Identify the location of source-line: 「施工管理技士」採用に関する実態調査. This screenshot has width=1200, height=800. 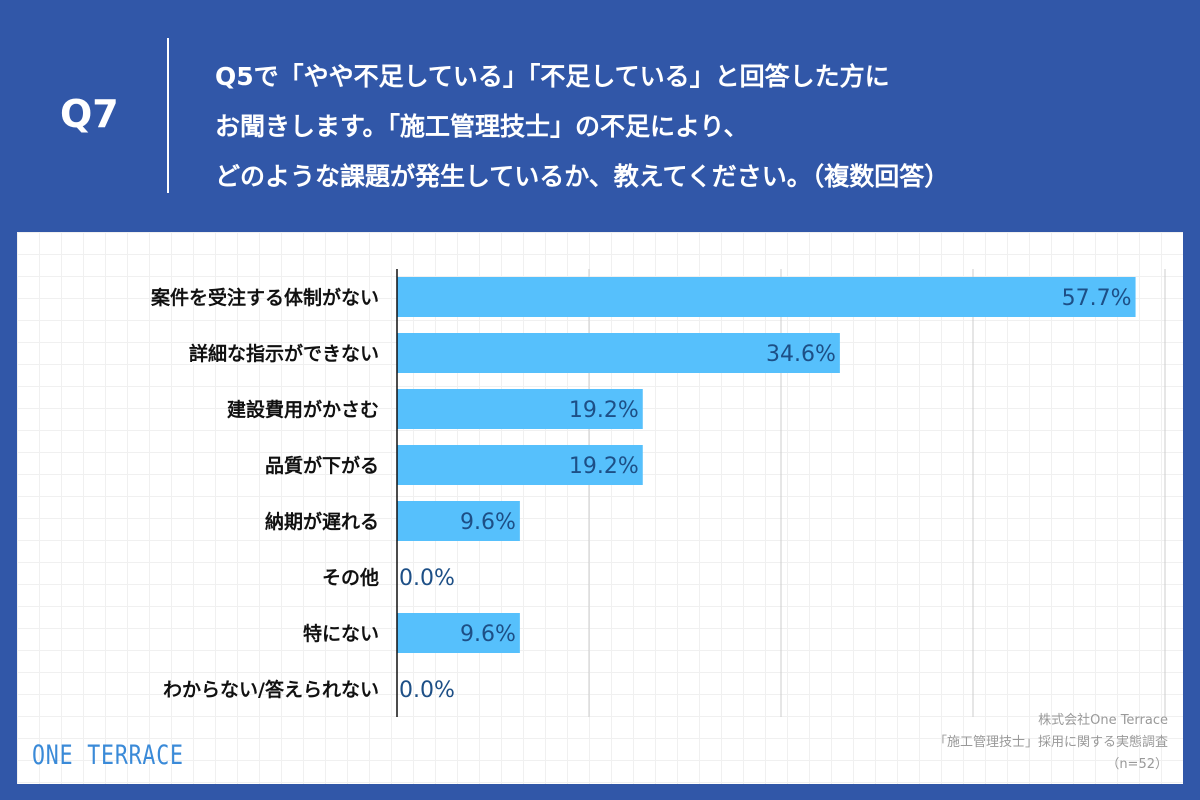
(1050, 742).